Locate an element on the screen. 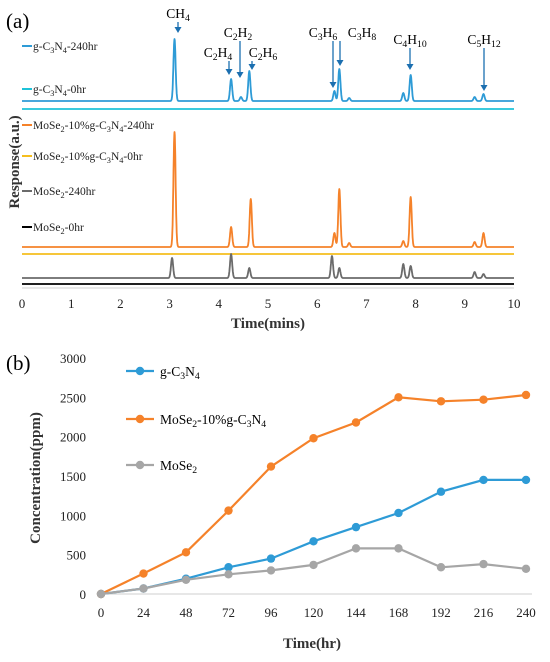  panel-a-peak-labels: CH4 C2H4 C2H2 C2H6 C3H6 C3H8 C4H10 C5H12 is located at coordinates (333, 48).